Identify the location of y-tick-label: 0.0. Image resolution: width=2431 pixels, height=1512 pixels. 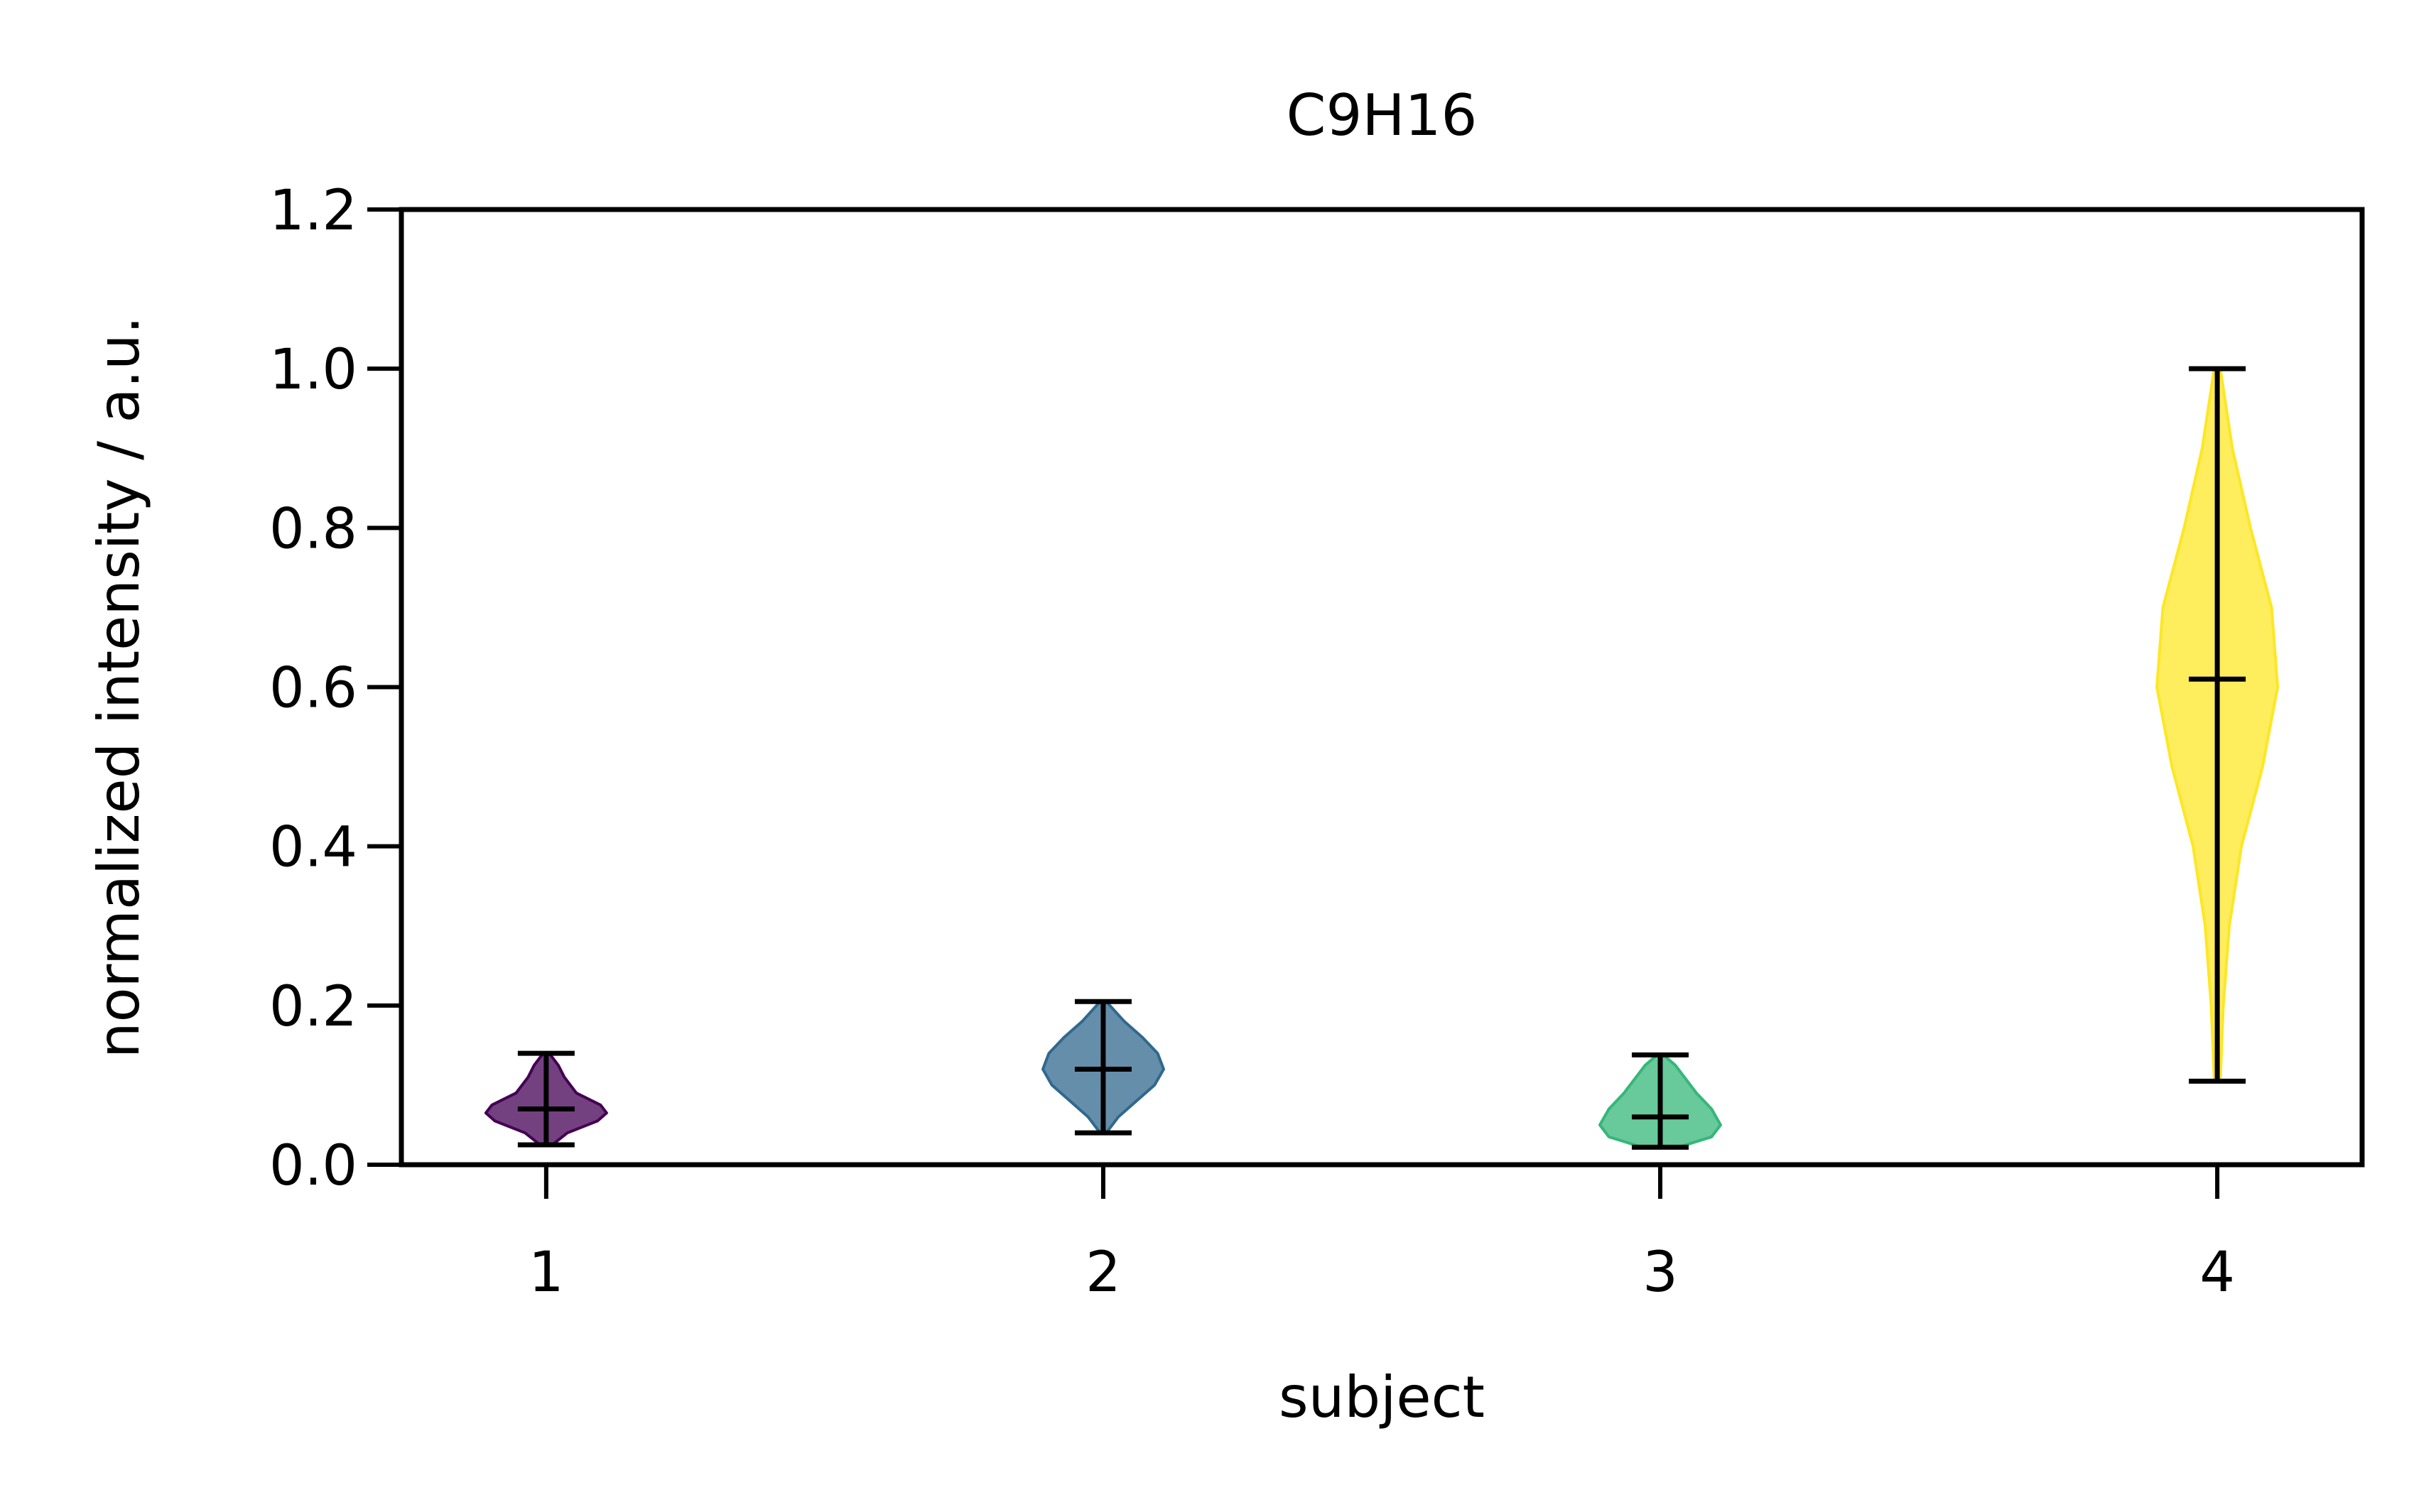
(313, 1166).